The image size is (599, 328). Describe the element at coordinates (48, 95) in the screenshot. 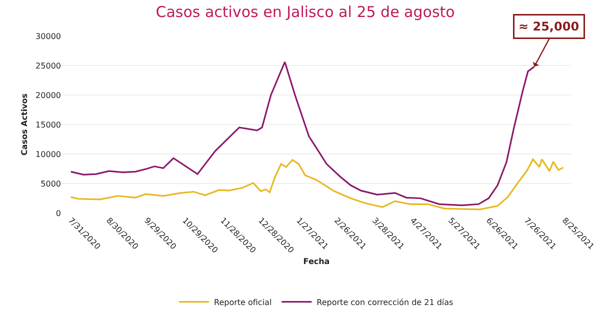

I see `y-tick-label: 20000` at that location.